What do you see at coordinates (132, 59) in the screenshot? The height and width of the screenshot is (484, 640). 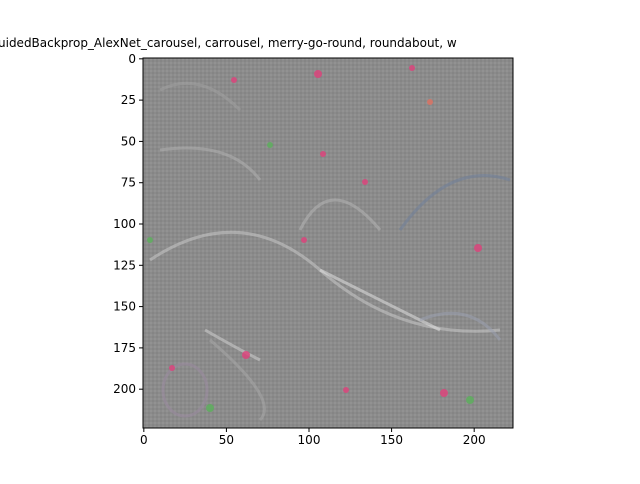 I see `y-tick-label: 0` at bounding box center [132, 59].